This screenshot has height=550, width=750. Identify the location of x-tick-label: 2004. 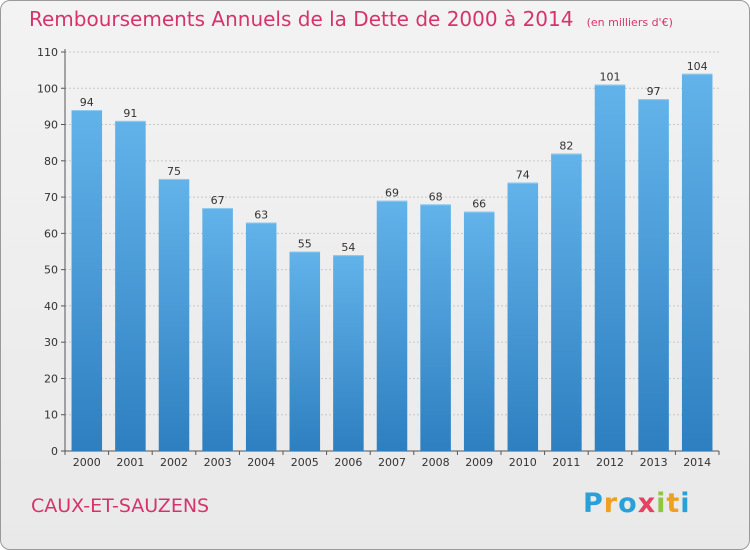
(261, 462).